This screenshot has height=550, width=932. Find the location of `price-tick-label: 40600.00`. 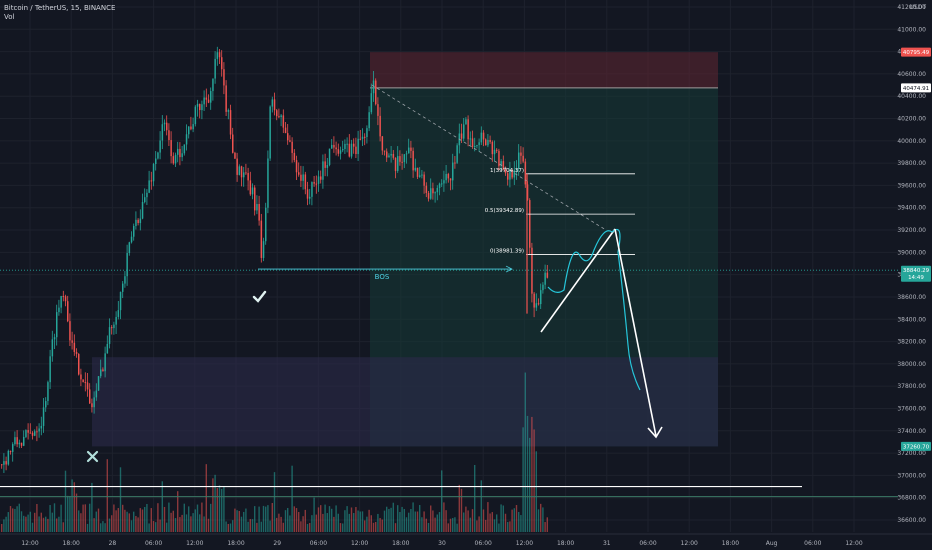

price-tick-label: 40600.00 is located at coordinates (911, 74).